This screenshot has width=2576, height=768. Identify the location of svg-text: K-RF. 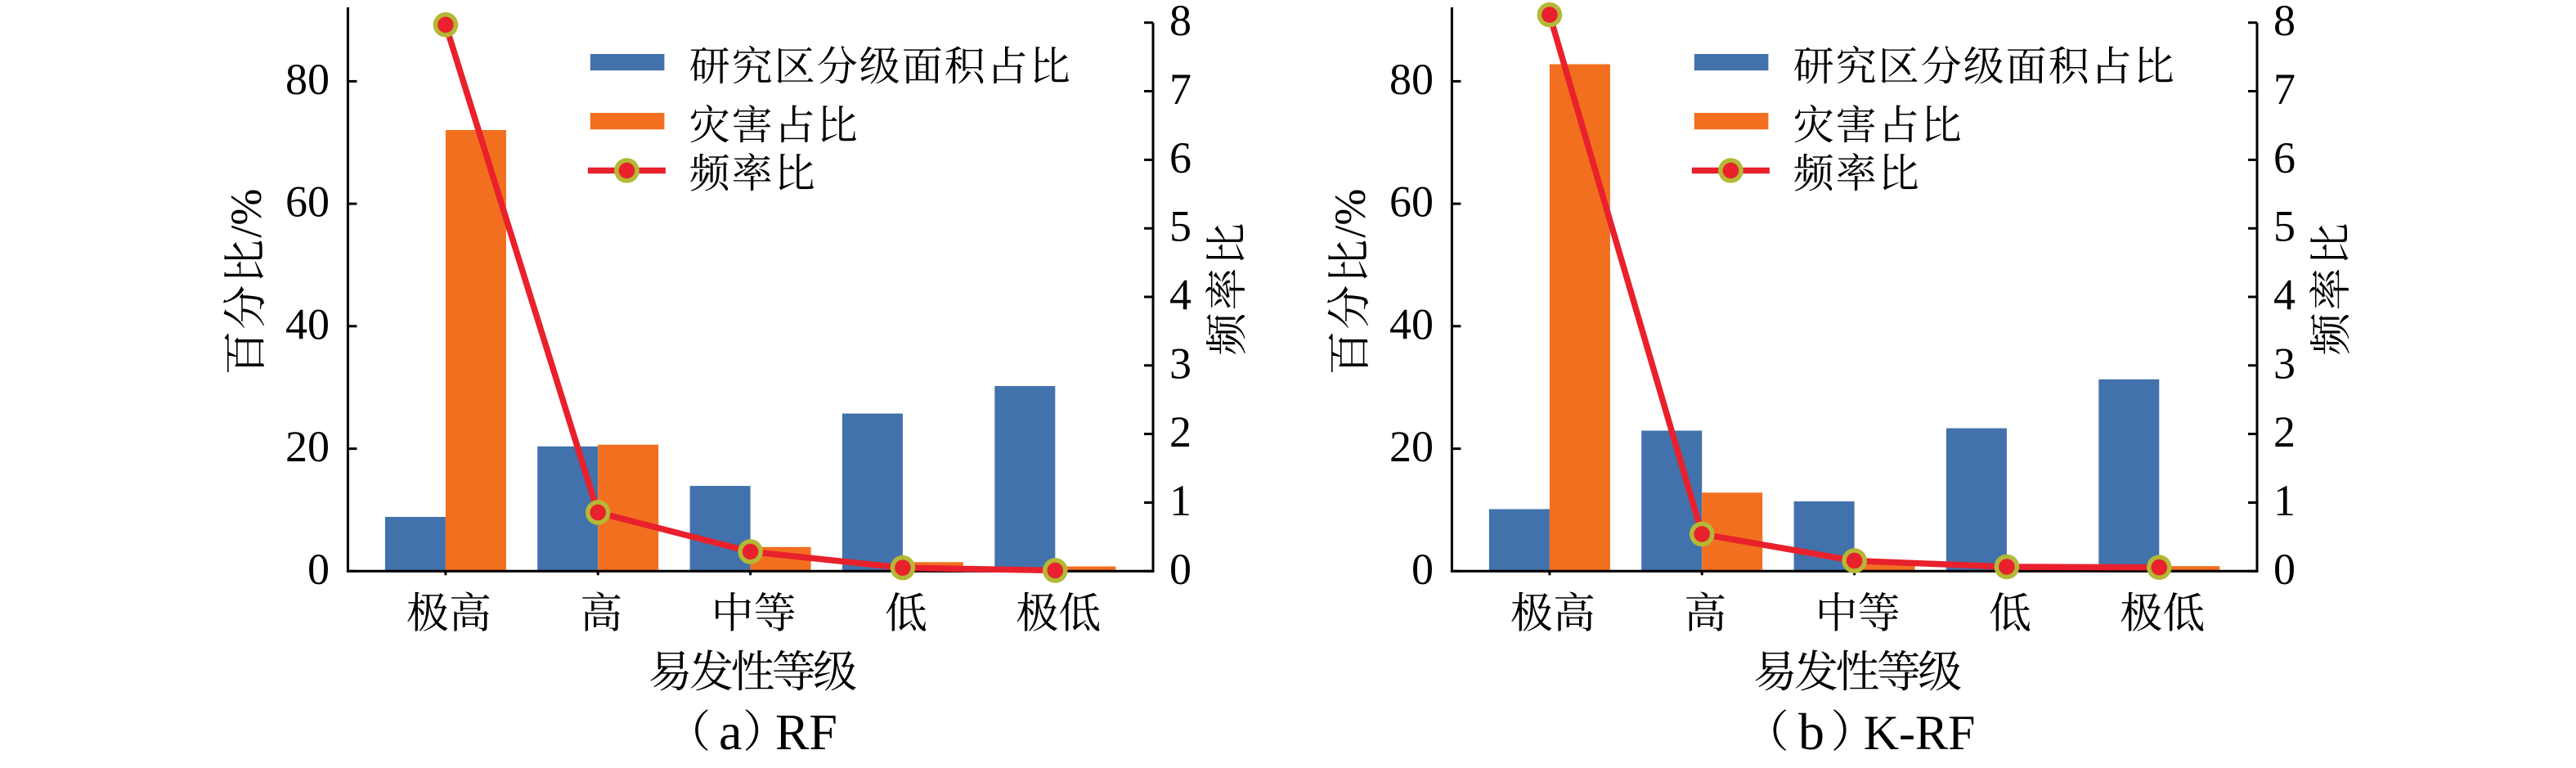
(1920, 733).